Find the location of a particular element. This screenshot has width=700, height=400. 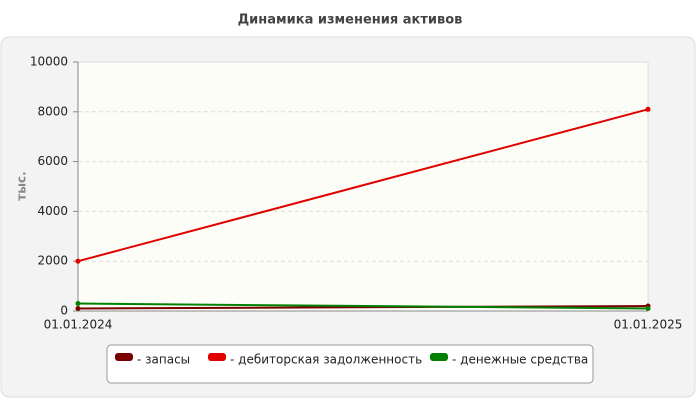

legend-label: - дебиторская задолженность is located at coordinates (326, 360).